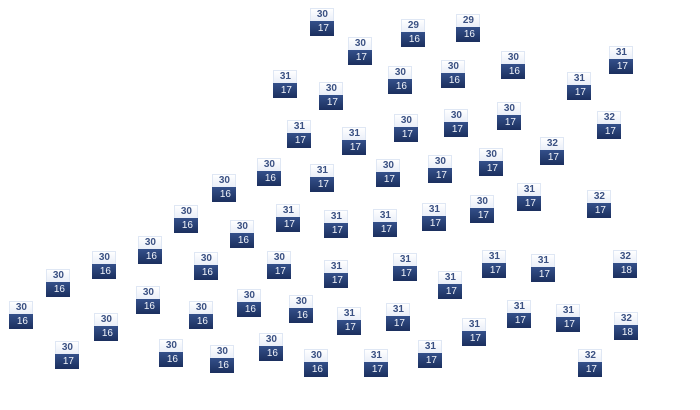 This screenshot has height=410, width=700. I want to click on high-temperature: 29, so click(413, 25).